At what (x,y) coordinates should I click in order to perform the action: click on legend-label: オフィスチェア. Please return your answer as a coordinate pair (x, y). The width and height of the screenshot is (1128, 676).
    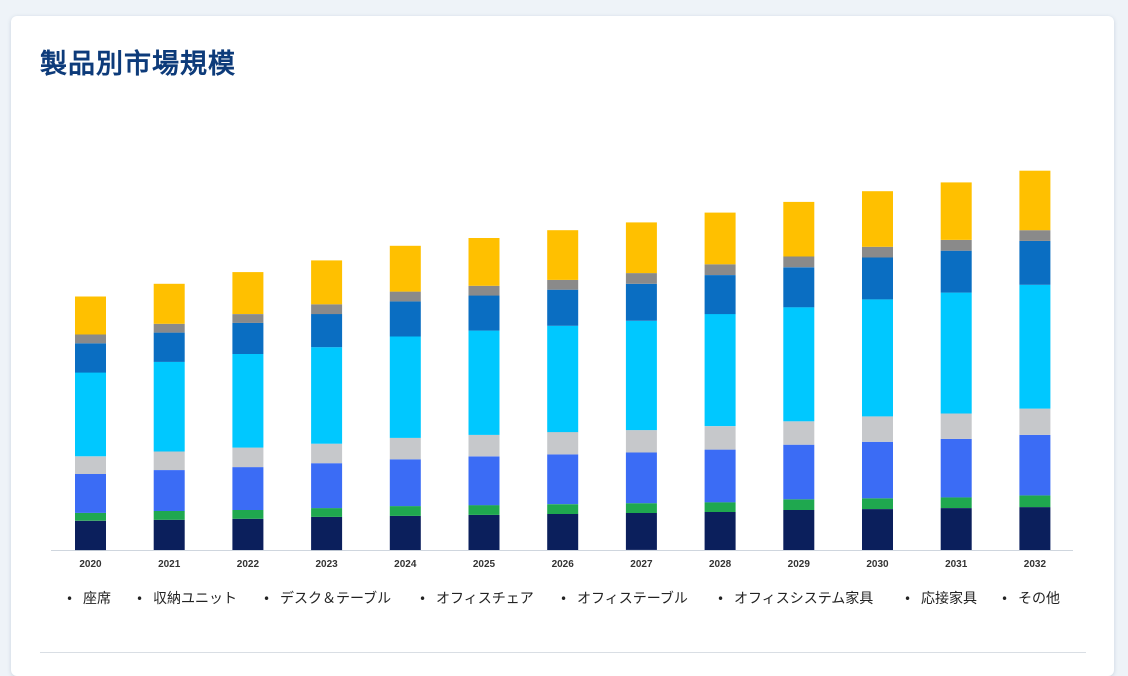
    Looking at the image, I should click on (485, 599).